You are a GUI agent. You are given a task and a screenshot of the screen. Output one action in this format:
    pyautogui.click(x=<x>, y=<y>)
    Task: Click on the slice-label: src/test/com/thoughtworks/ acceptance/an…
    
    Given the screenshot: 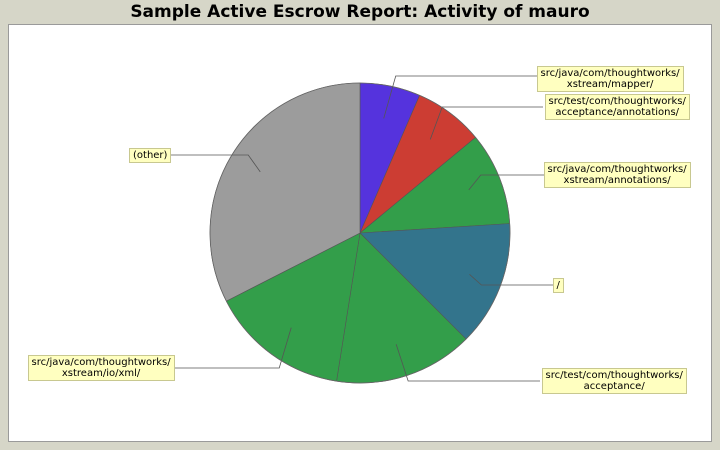 What is the action you would take?
    pyautogui.click(x=617, y=107)
    